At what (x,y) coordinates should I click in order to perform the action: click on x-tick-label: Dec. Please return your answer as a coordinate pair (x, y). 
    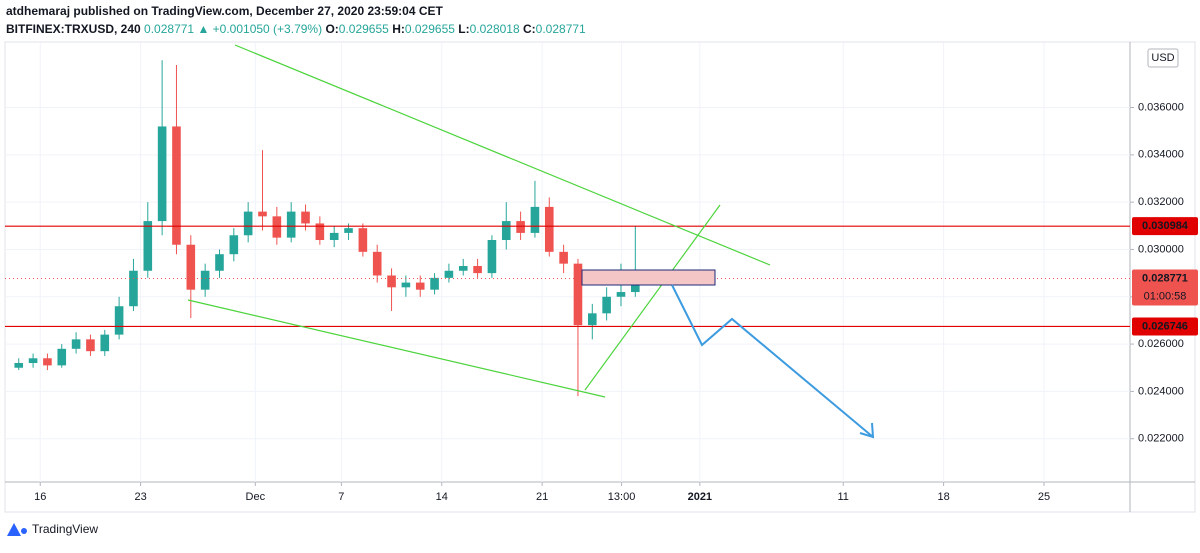
    Looking at the image, I should click on (256, 497).